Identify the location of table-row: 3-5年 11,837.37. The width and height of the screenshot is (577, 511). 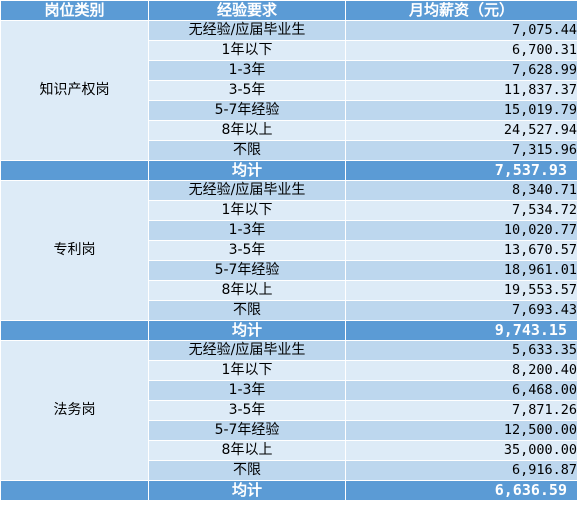
(289, 90).